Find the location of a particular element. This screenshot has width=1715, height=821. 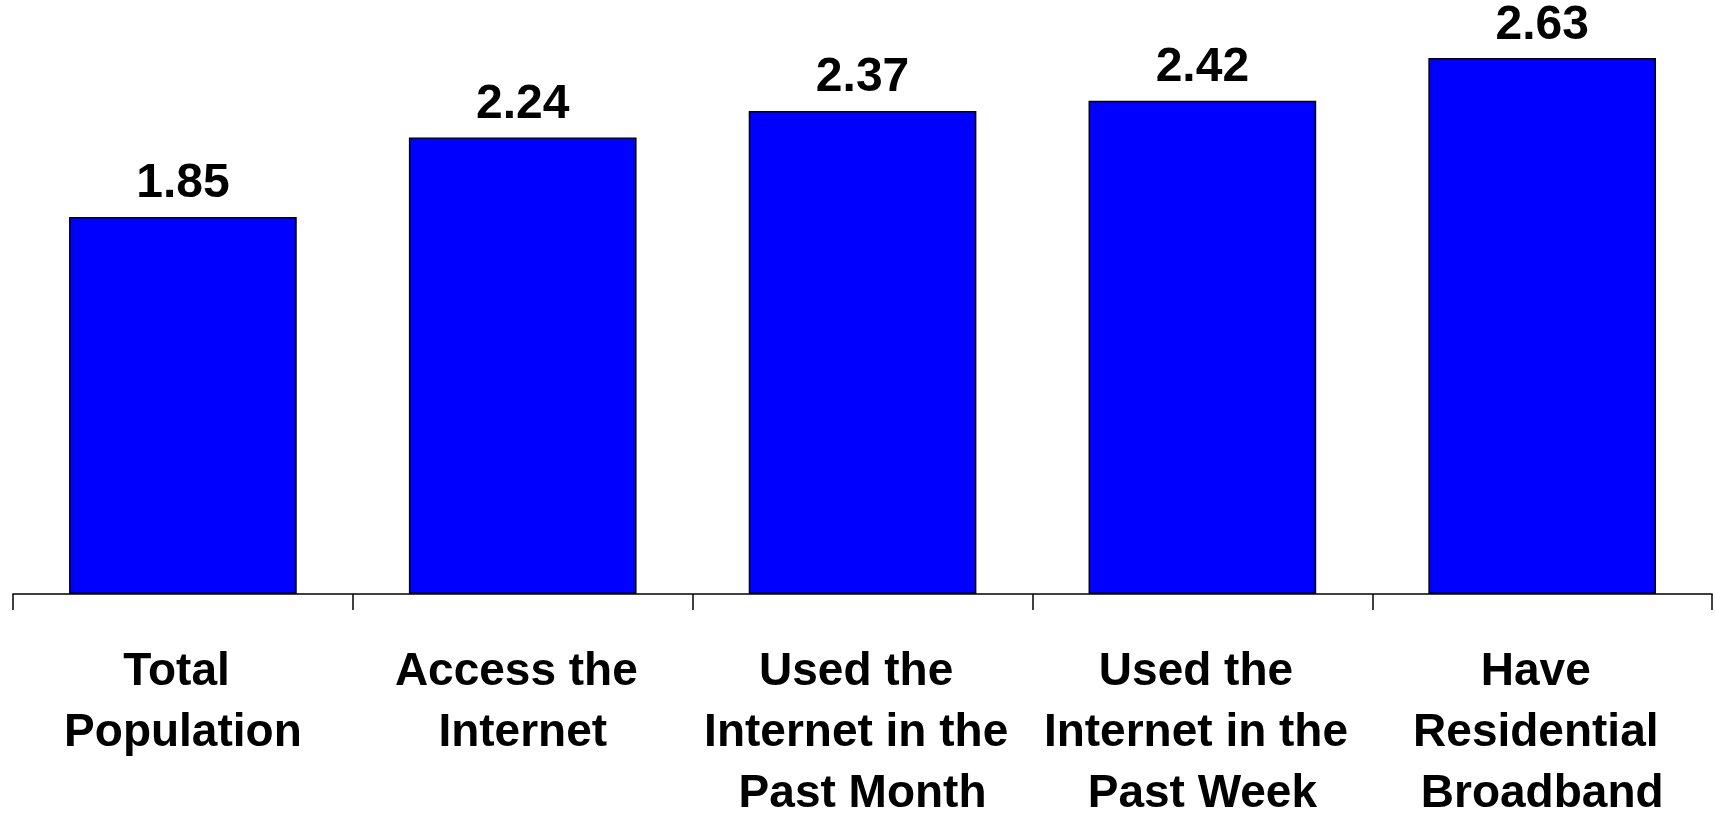

data-label: 1.85 is located at coordinates (183, 181).